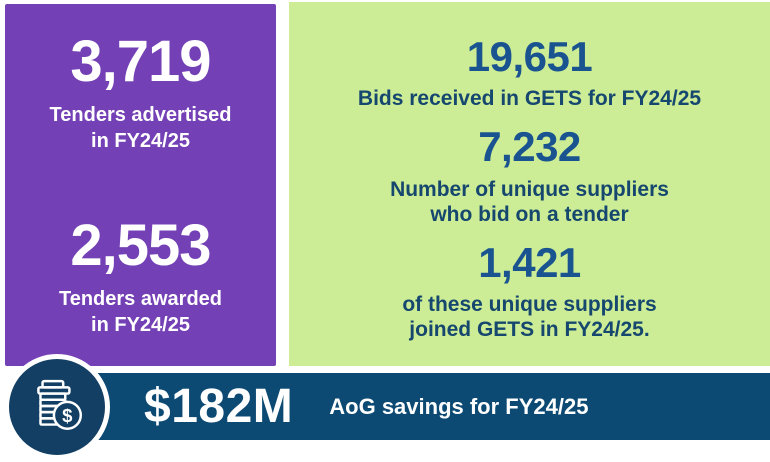  What do you see at coordinates (67, 415) in the screenshot?
I see `dollar-sign-glyph: $` at bounding box center [67, 415].